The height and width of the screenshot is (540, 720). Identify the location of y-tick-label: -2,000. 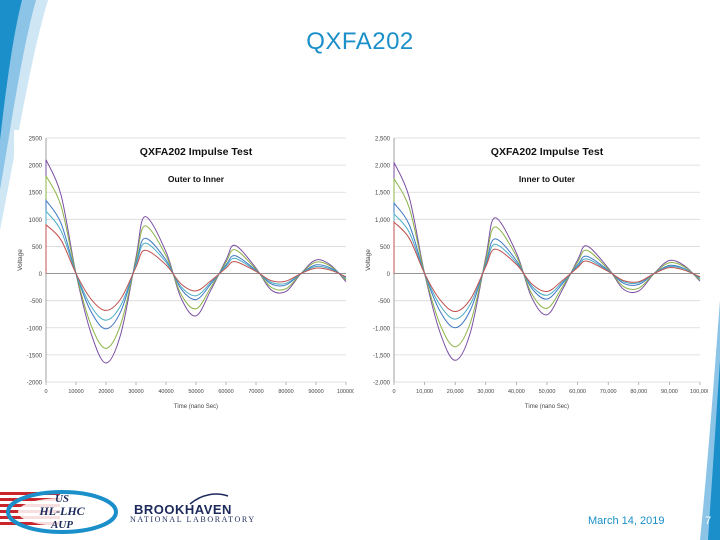
(382, 384).